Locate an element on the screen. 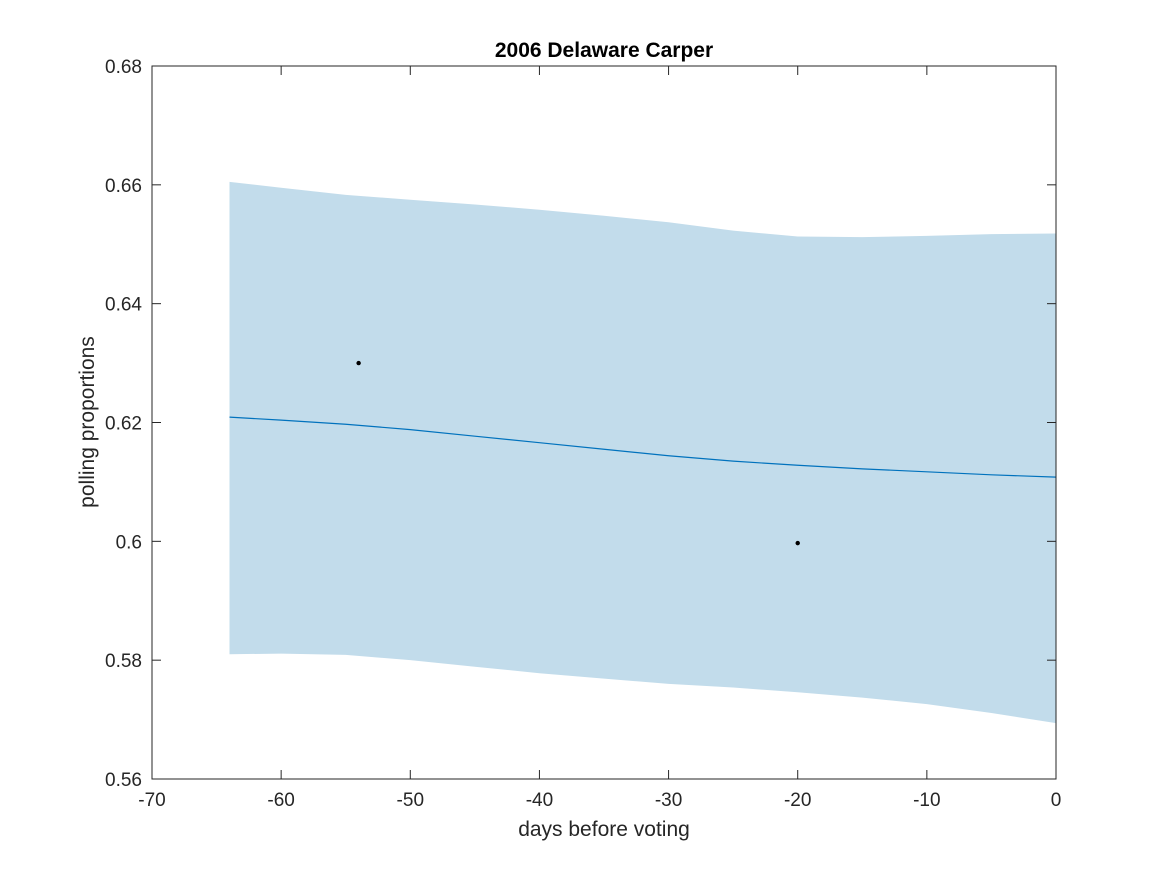 The image size is (1167, 875). y-axis-label: polling proportions is located at coordinates (87, 422).